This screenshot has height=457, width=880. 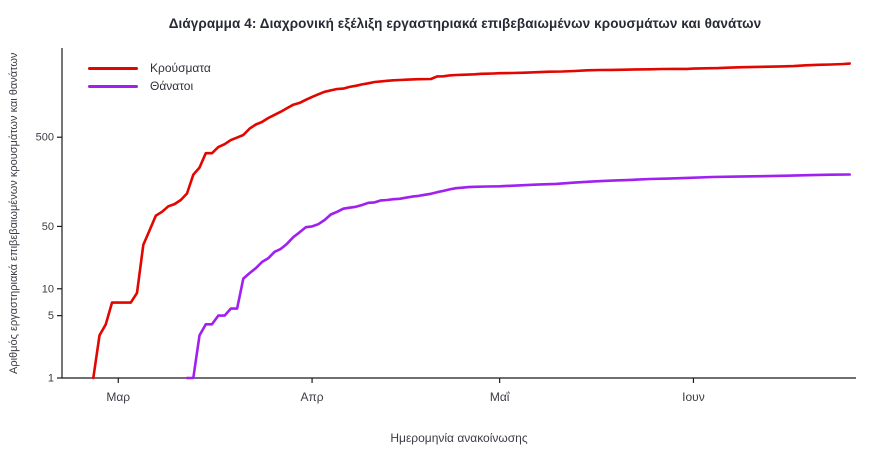 What do you see at coordinates (48, 227) in the screenshot?
I see `y-tick-label: 50` at bounding box center [48, 227].